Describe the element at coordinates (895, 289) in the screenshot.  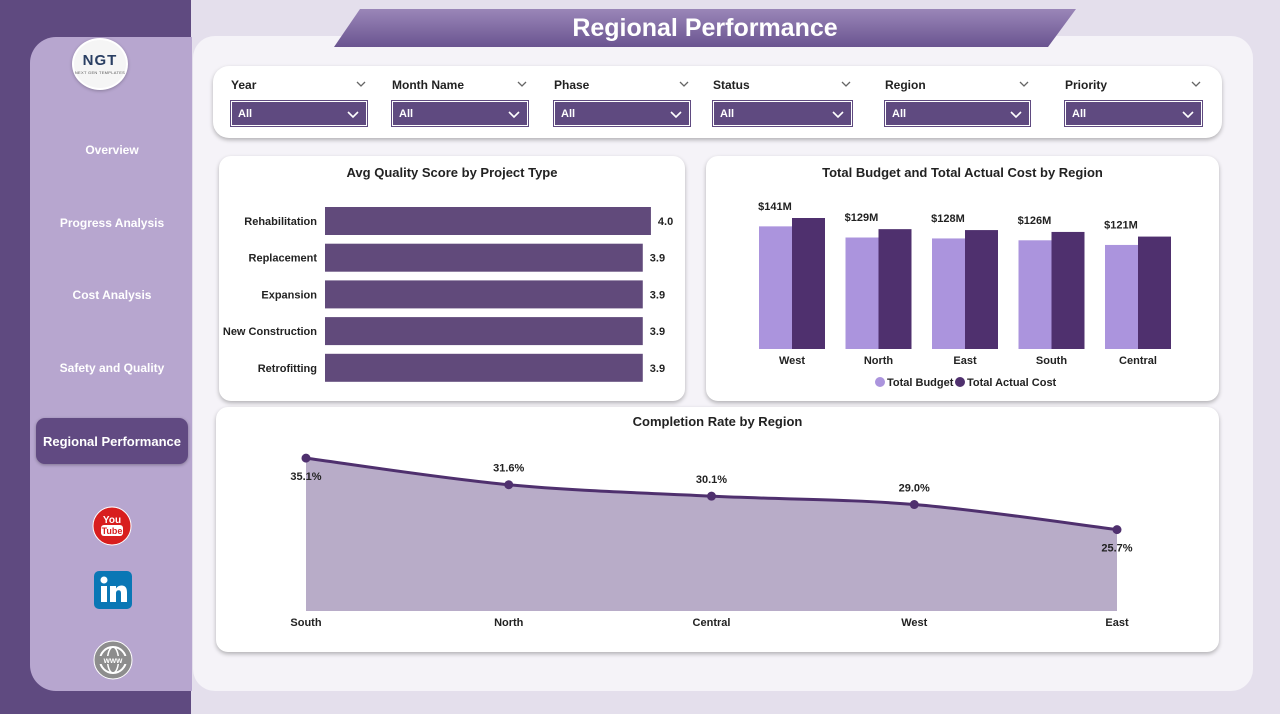
I see `bar-actual-north` at that location.